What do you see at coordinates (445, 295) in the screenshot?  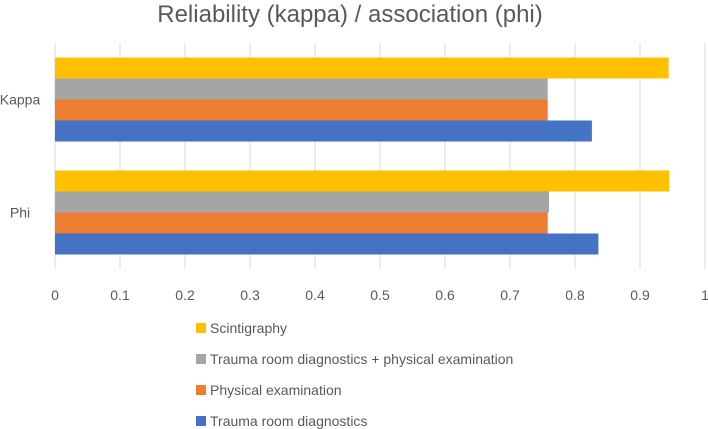 I see `x-tick-label: 0.6` at bounding box center [445, 295].